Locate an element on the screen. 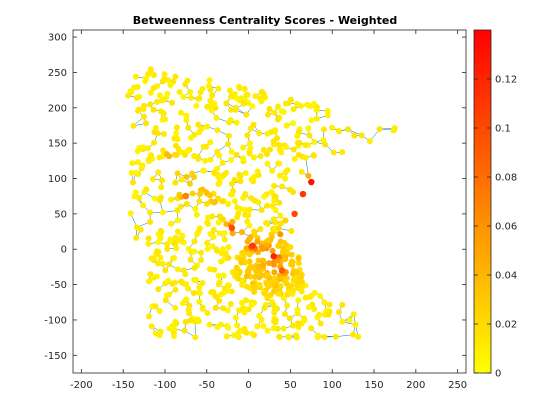  colorbar-tick-label: 0.02 is located at coordinates (506, 325).